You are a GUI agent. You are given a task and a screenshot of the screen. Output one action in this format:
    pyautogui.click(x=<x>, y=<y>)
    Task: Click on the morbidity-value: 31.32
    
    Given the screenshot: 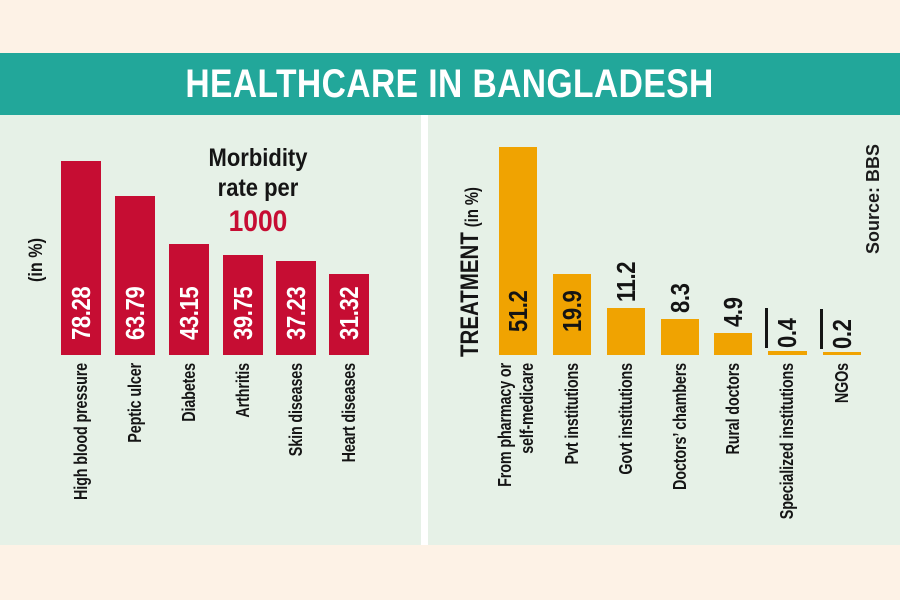 What is the action you would take?
    pyautogui.click(x=349, y=313)
    